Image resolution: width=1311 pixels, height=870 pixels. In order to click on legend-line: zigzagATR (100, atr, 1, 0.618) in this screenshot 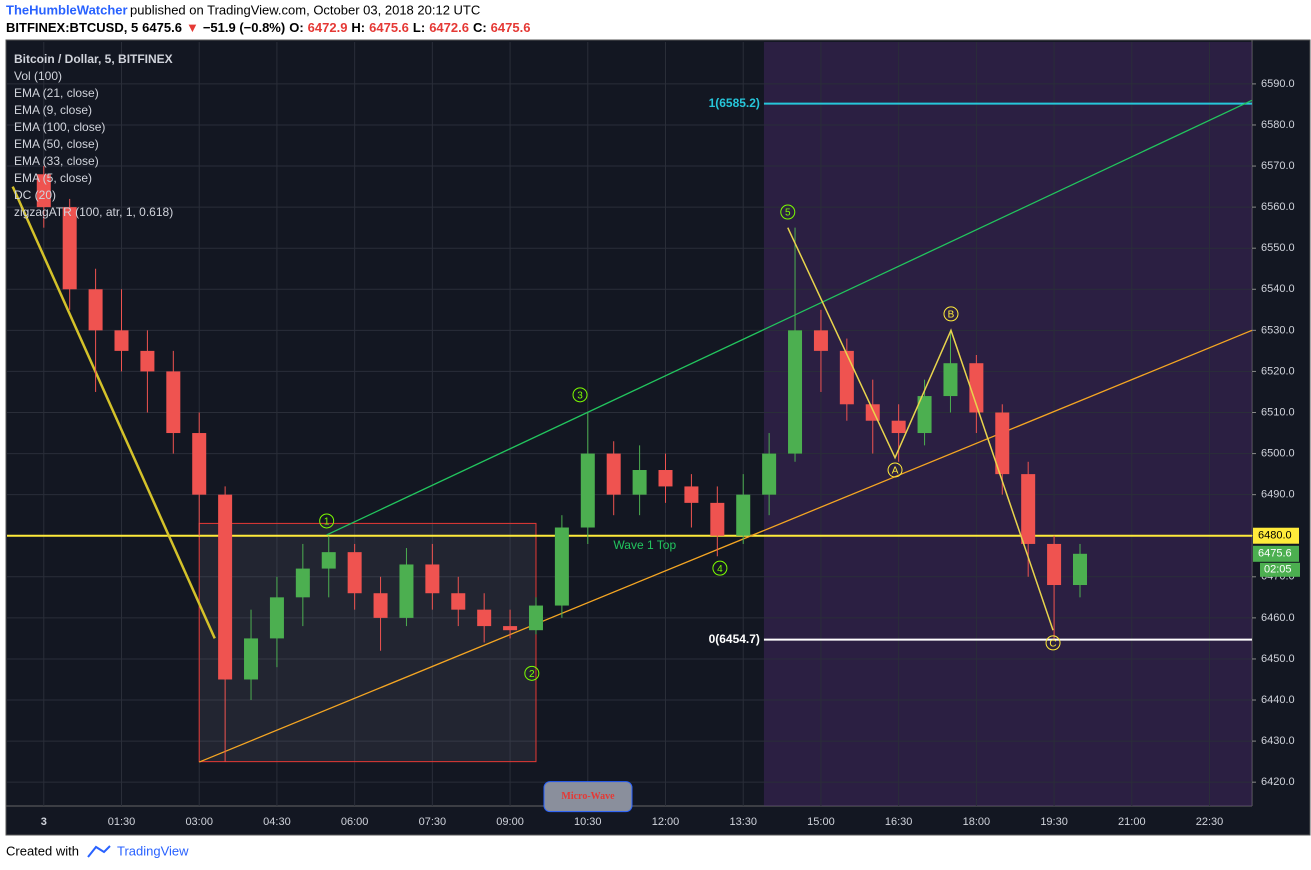, I will do `click(93, 212)`.